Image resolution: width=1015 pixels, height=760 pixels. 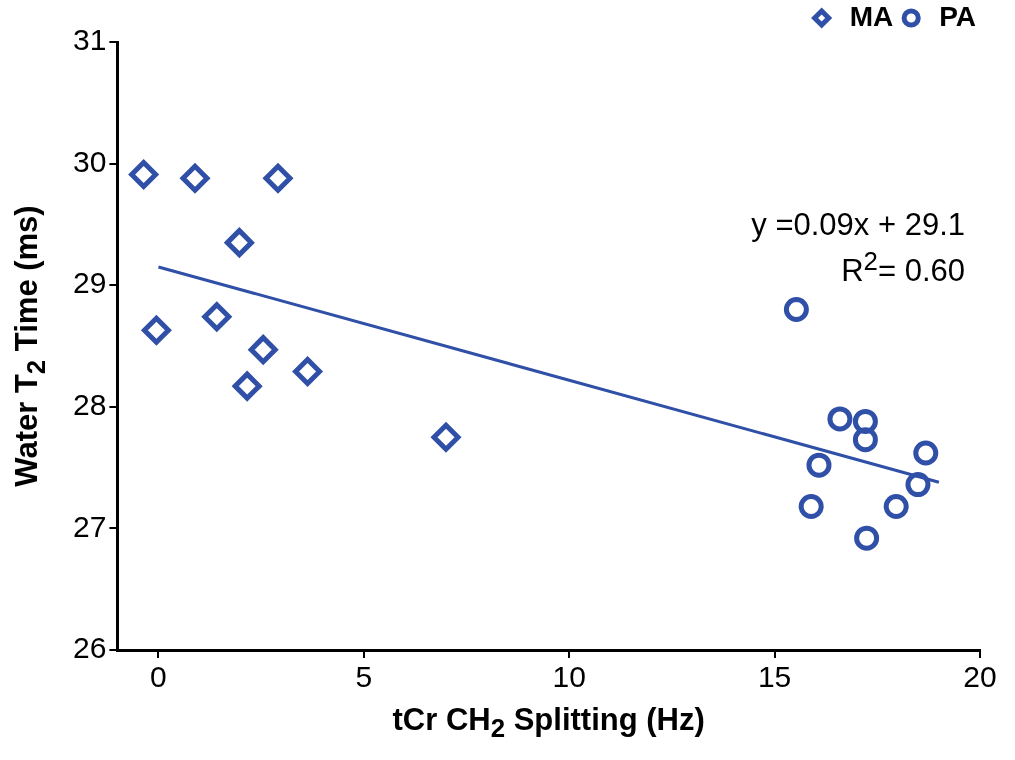 I want to click on x-axis-title: tCr CH$_{2}$ Splitting (Hz), so click(x=548, y=723).